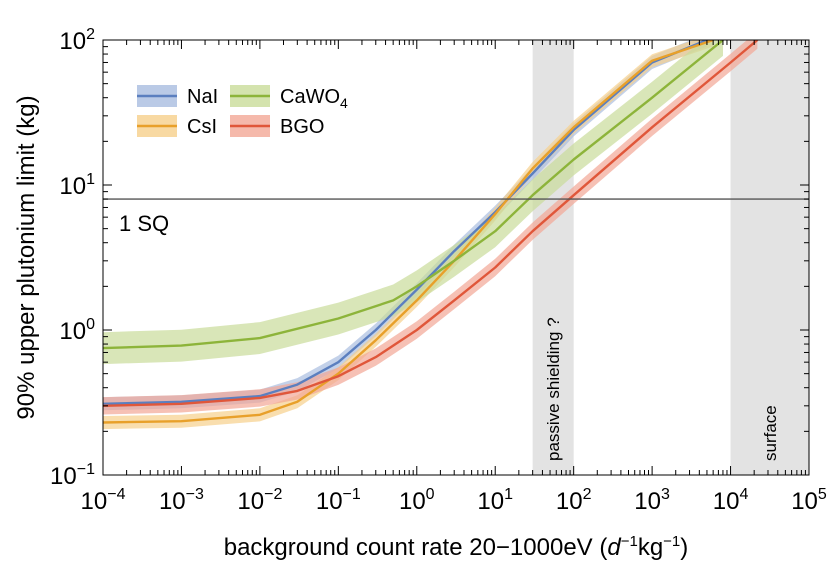 This screenshot has height=562, width=830. I want to click on legend-label: BGO, so click(302, 127).